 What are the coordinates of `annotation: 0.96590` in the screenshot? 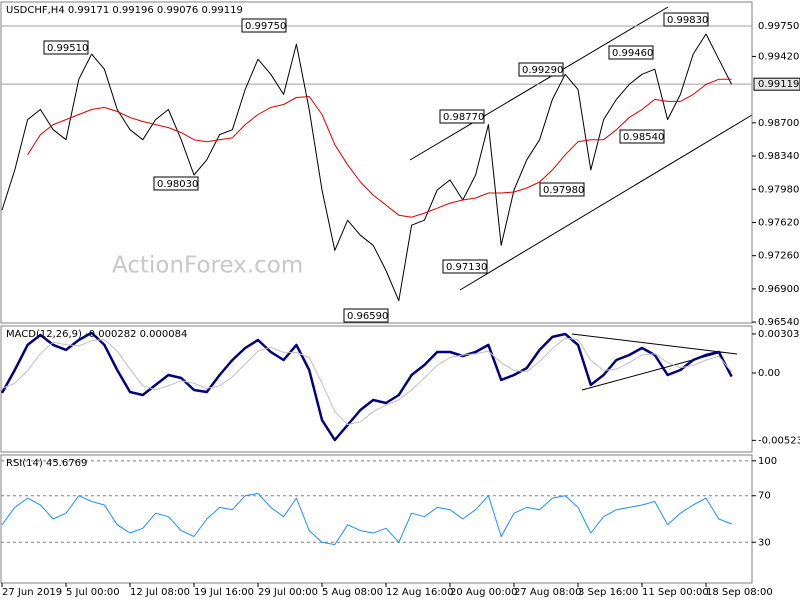 It's located at (366, 315).